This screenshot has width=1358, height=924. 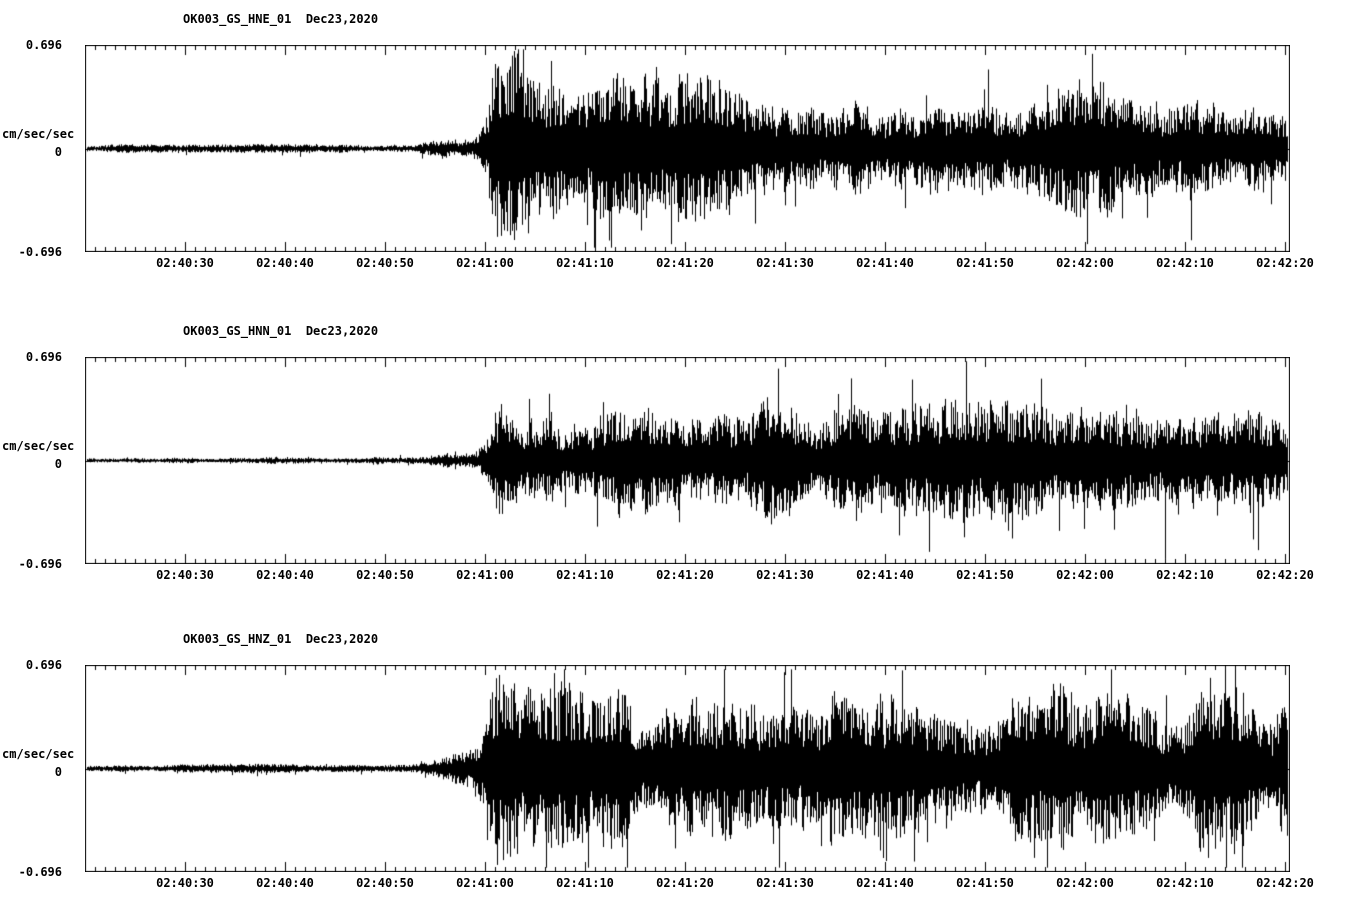 I want to click on chart-title: OK003_GS_HNZ_01 Dec23,2020, so click(x=281, y=639).